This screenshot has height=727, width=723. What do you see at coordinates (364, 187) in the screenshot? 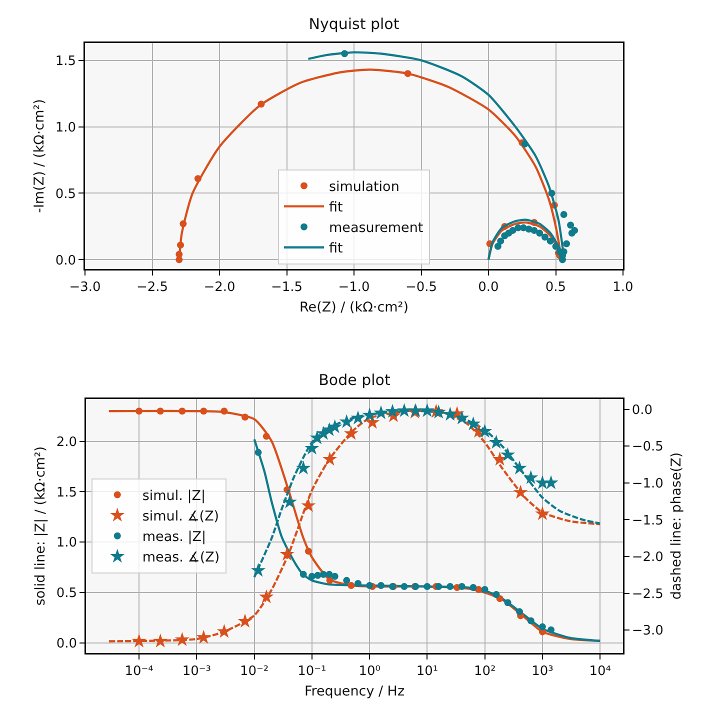
I see `legend-label: simulation` at bounding box center [364, 187].